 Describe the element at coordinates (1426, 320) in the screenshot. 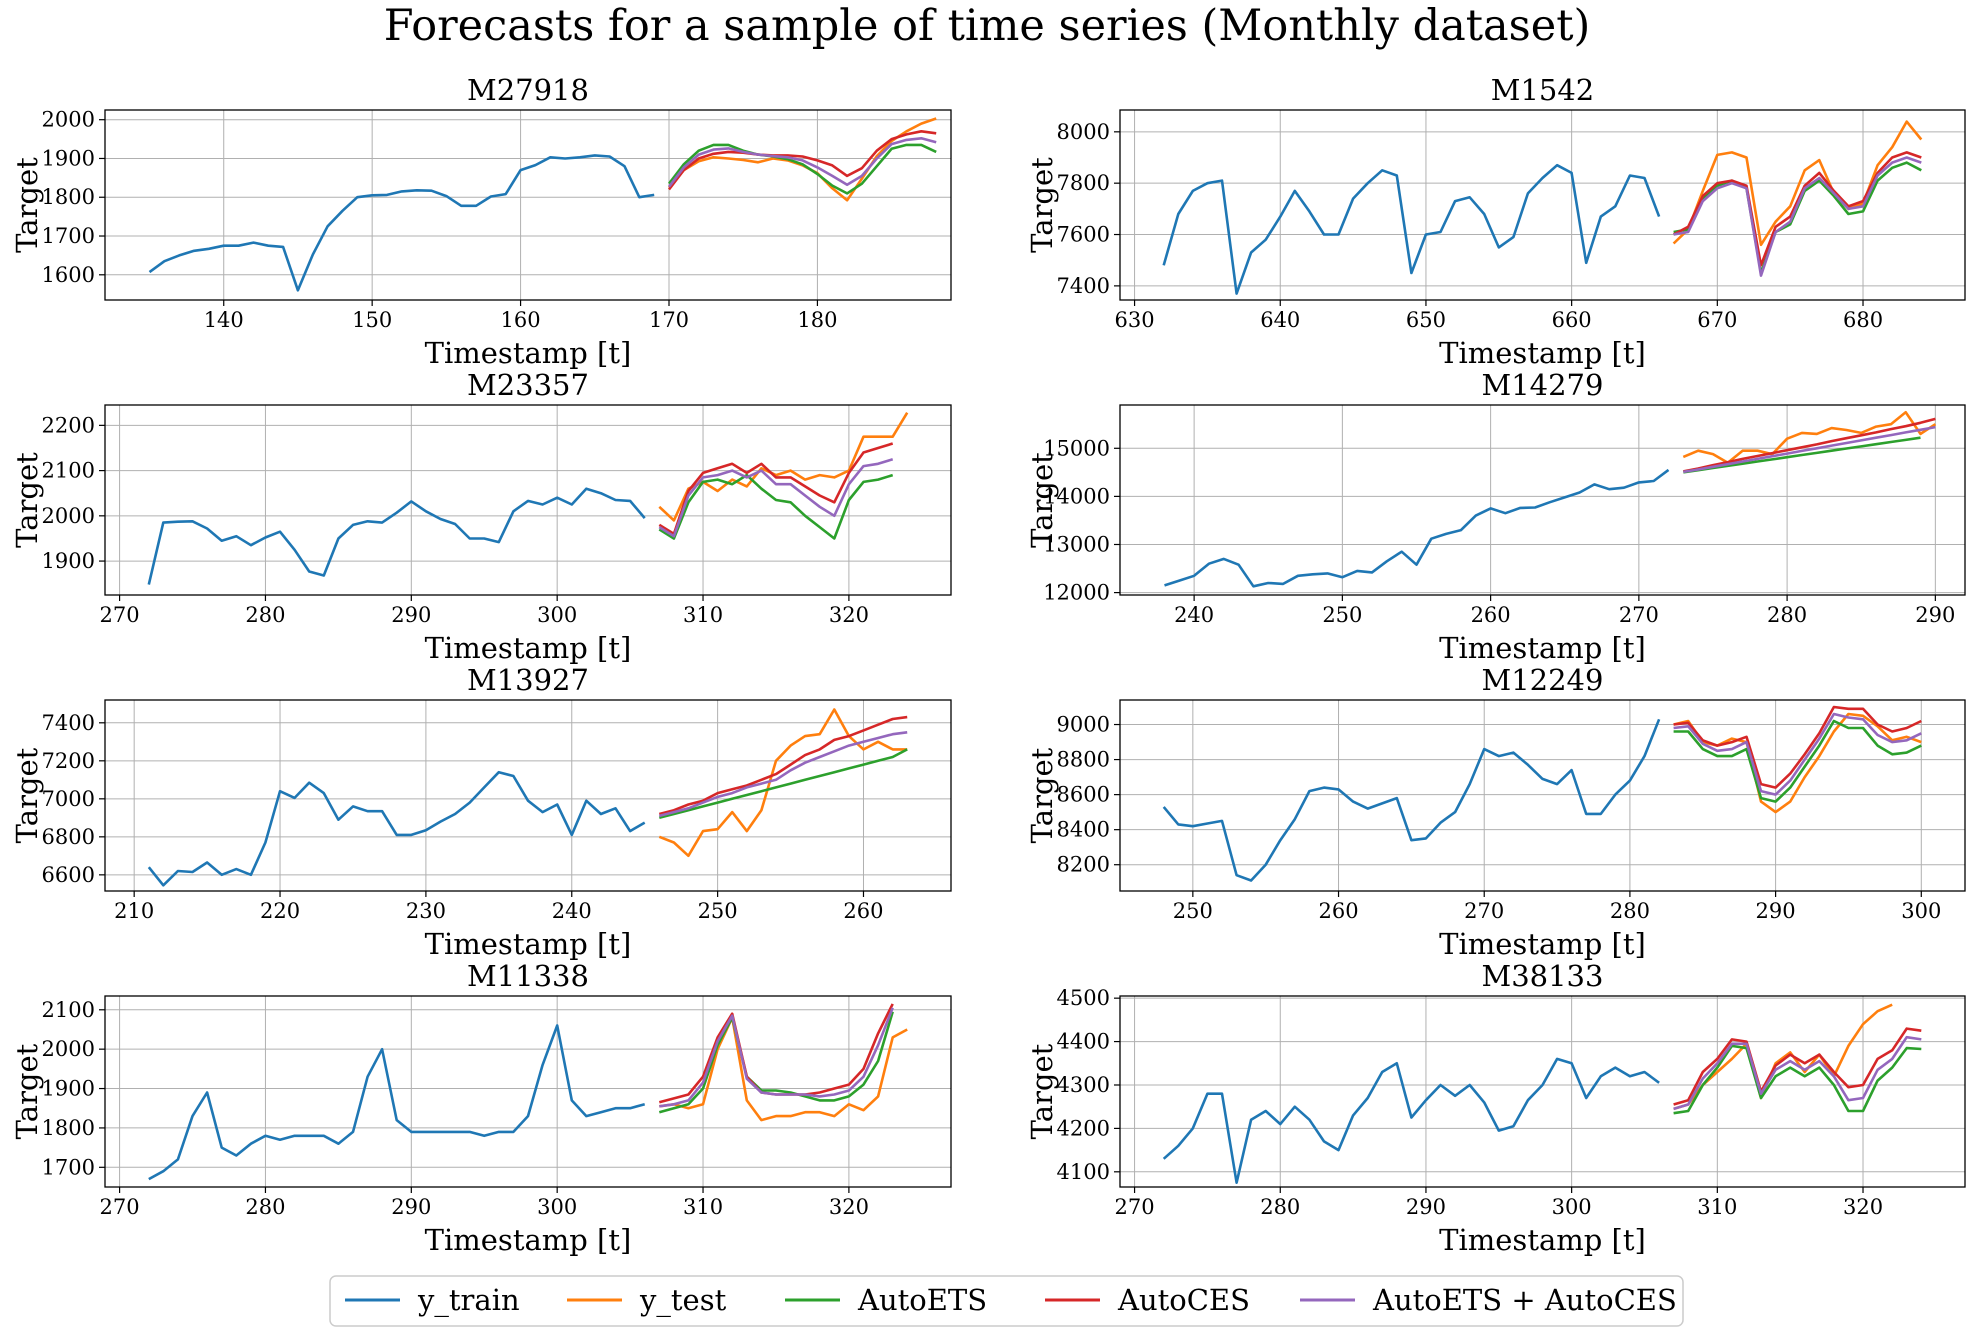

I see `x-tick-label: 650` at that location.